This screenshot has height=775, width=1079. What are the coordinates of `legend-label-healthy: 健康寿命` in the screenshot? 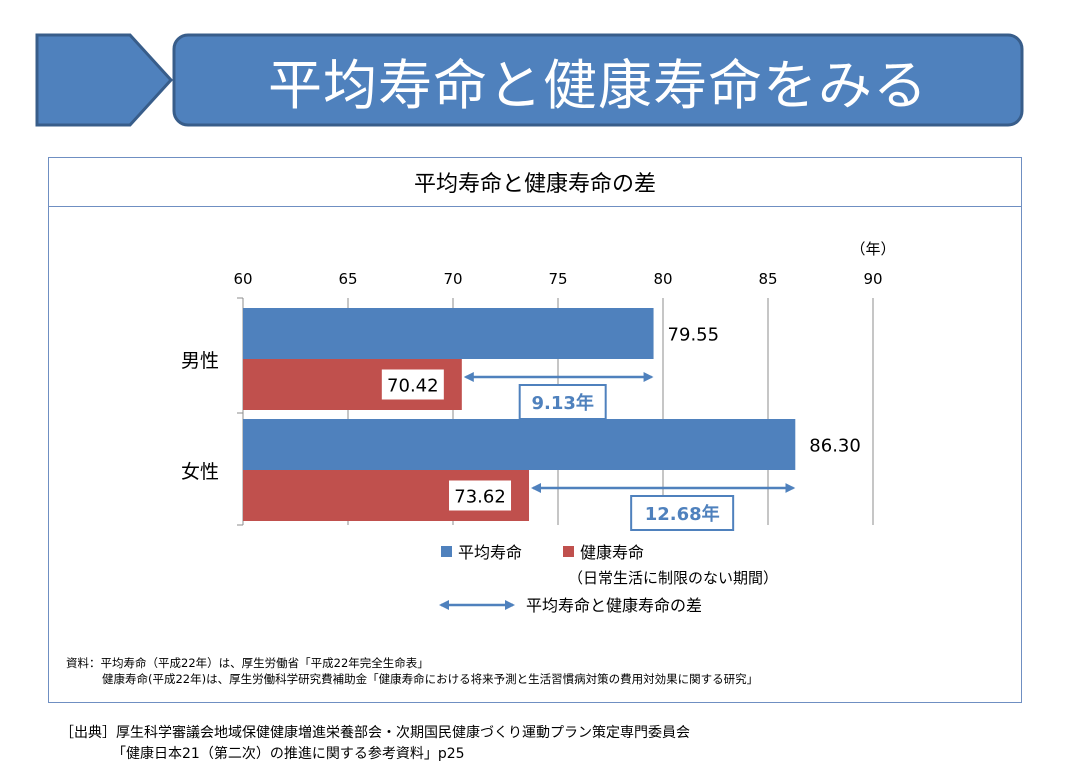 It's located at (612, 552).